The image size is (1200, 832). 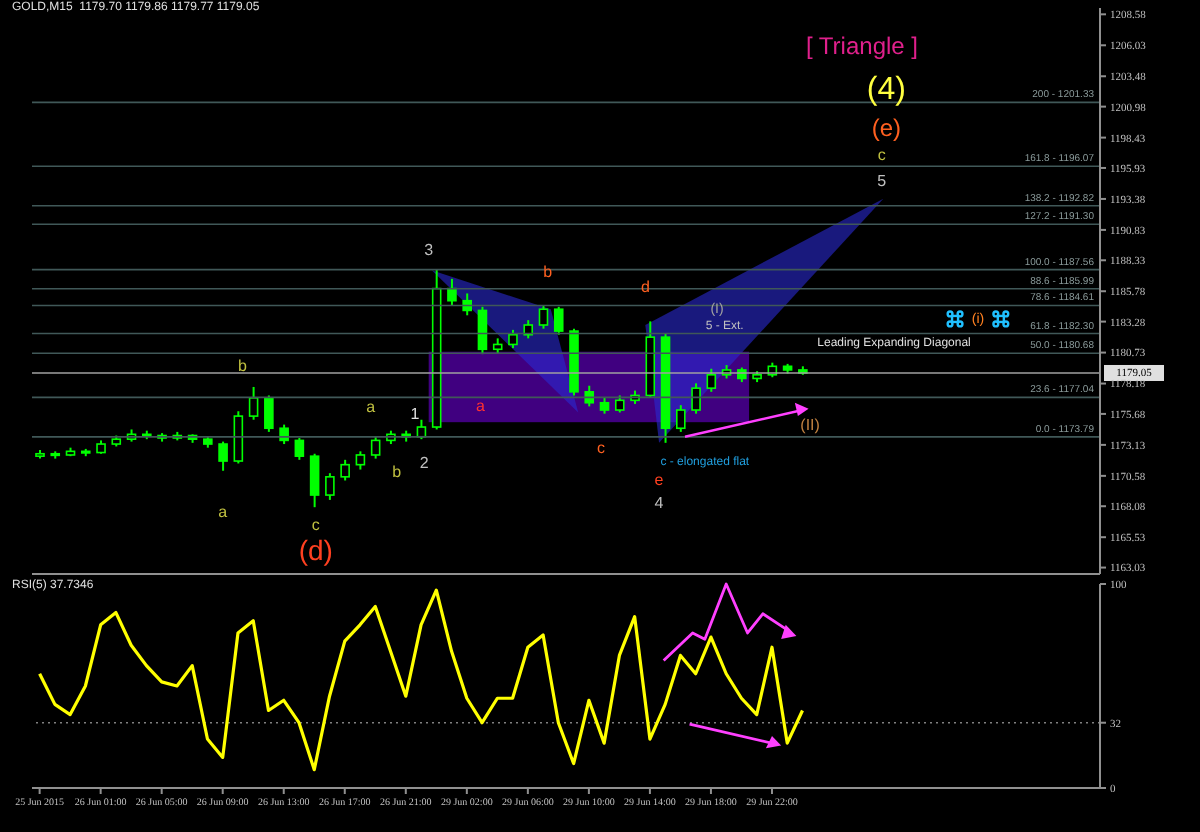 What do you see at coordinates (659, 479) in the screenshot?
I see `annotation: e` at bounding box center [659, 479].